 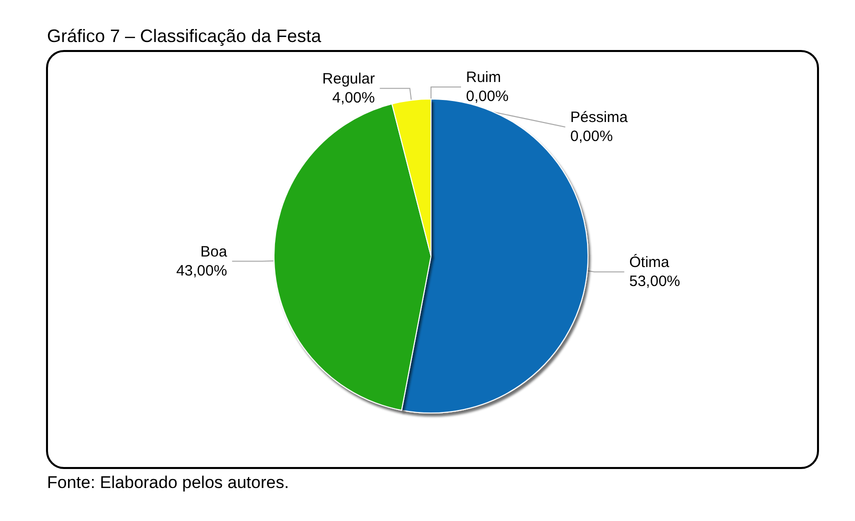 What do you see at coordinates (654, 281) in the screenshot?
I see `data-label: 53,00%` at bounding box center [654, 281].